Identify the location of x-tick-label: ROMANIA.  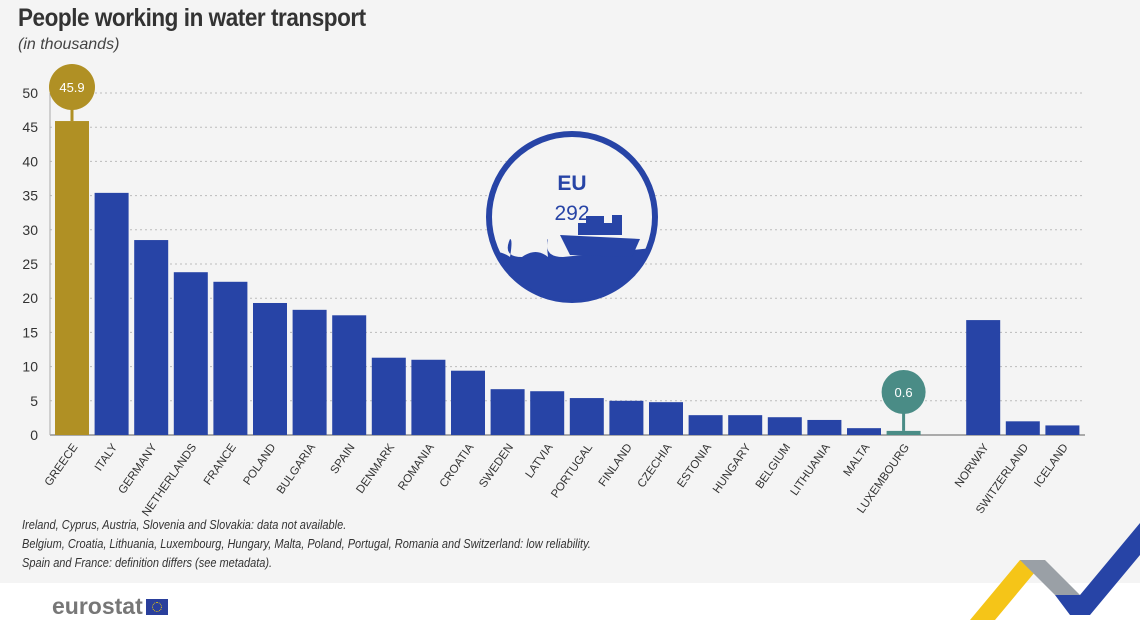
(416, 467).